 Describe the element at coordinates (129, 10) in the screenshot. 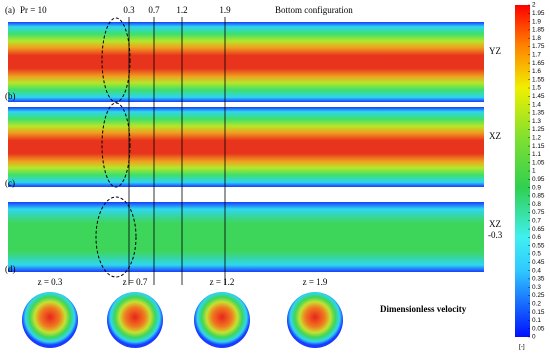

I see `position-label: 0.3` at that location.